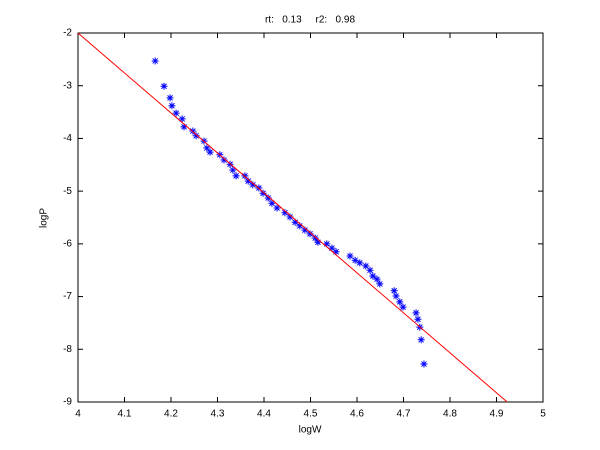 This screenshot has width=600, height=450. Describe the element at coordinates (67, 243) in the screenshot. I see `y-tick-label: -6` at that location.